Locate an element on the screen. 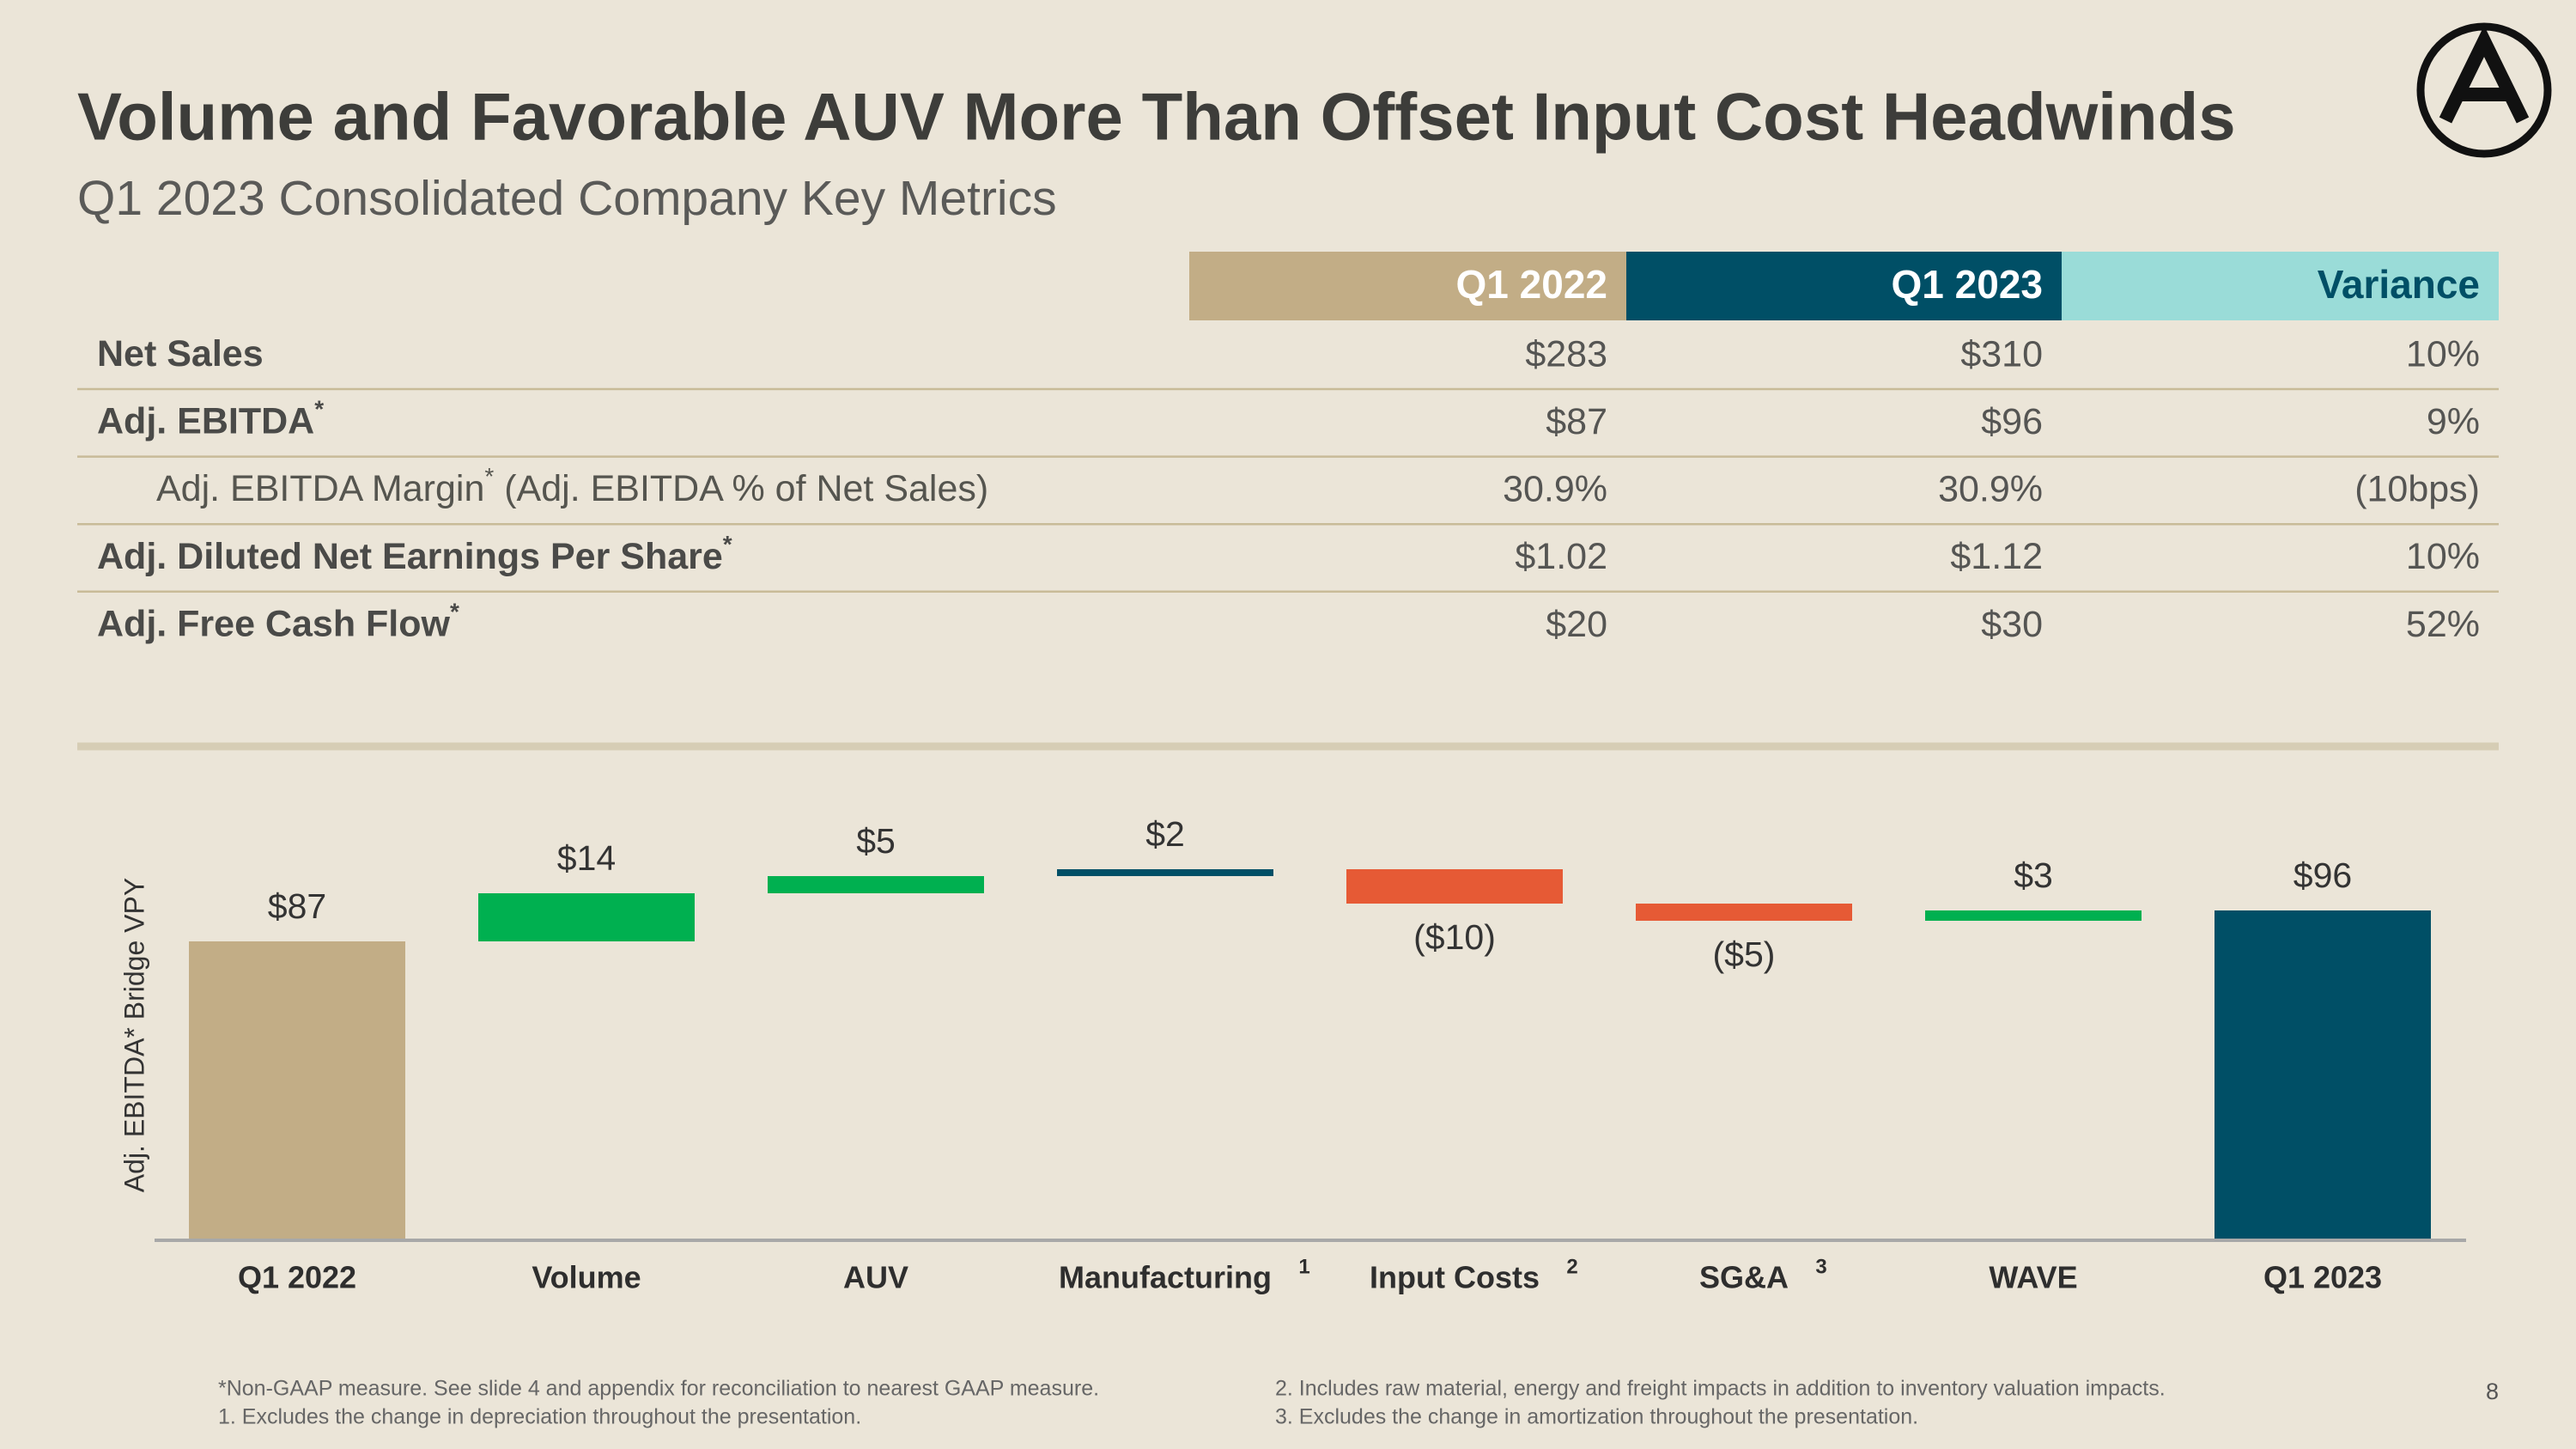  table-cell: $30 is located at coordinates (2012, 624).